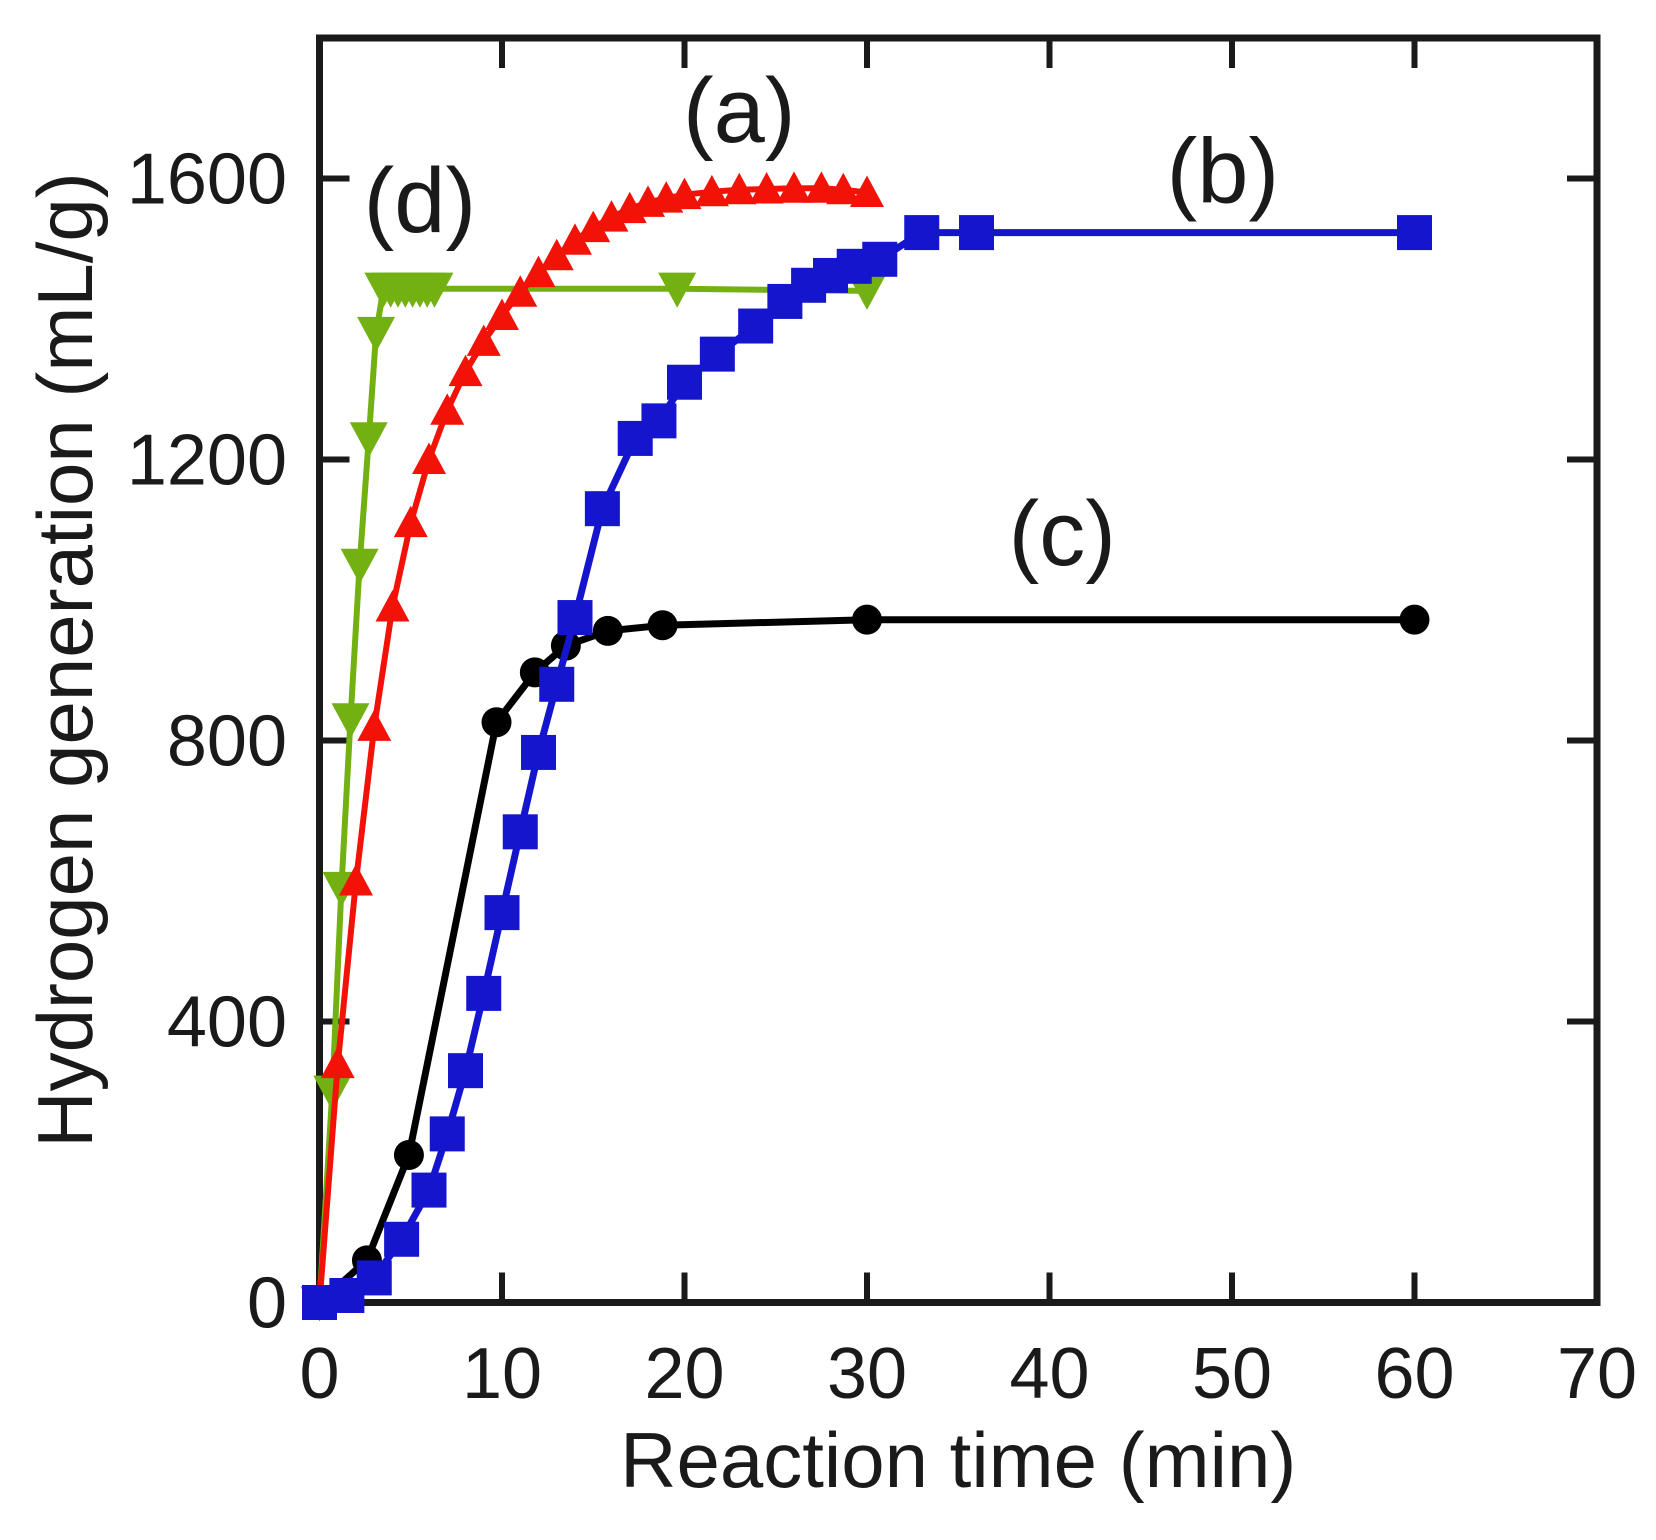 Image resolution: width=1656 pixels, height=1540 pixels. I want to click on x-tick-label: 60, so click(1414, 1374).